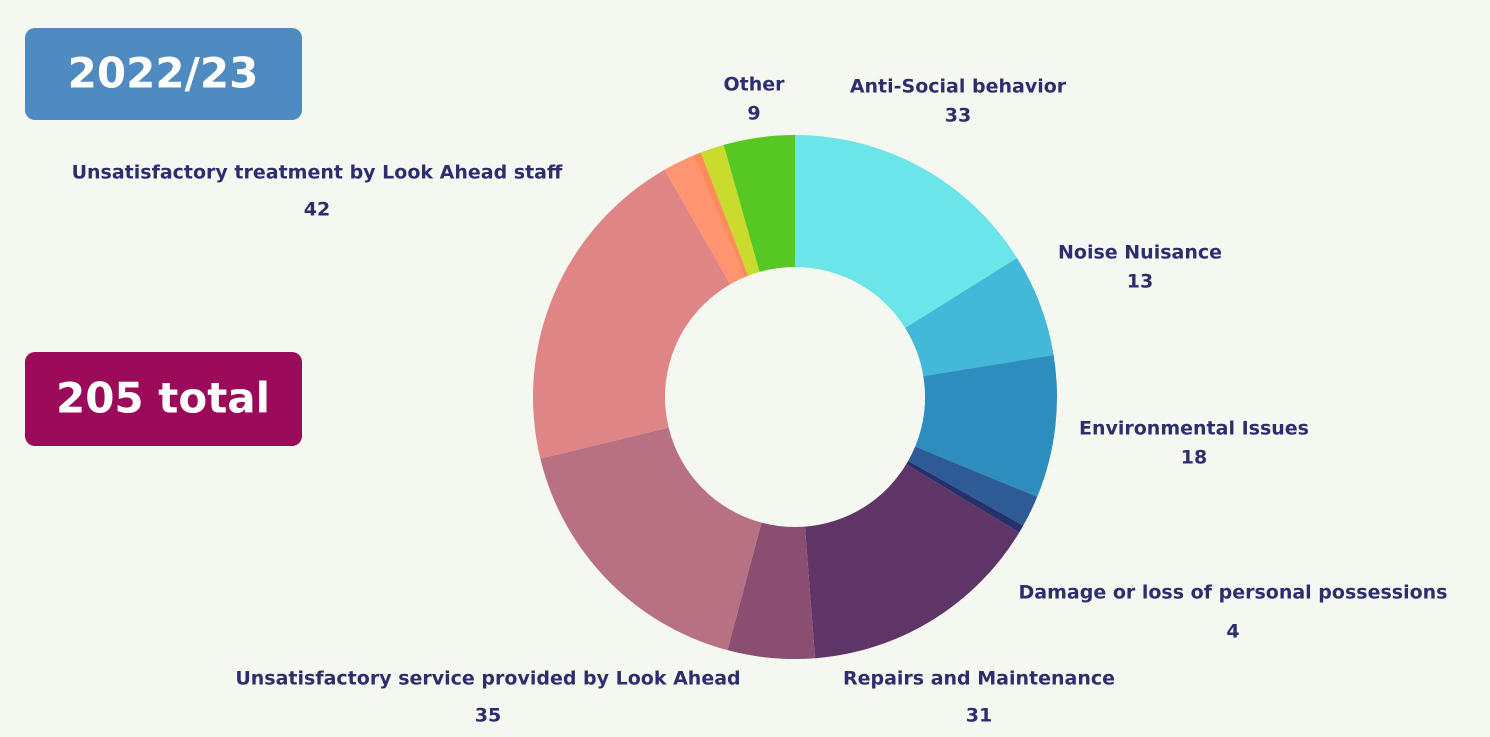  What do you see at coordinates (753, 114) in the screenshot?
I see `segment-value: 9` at bounding box center [753, 114].